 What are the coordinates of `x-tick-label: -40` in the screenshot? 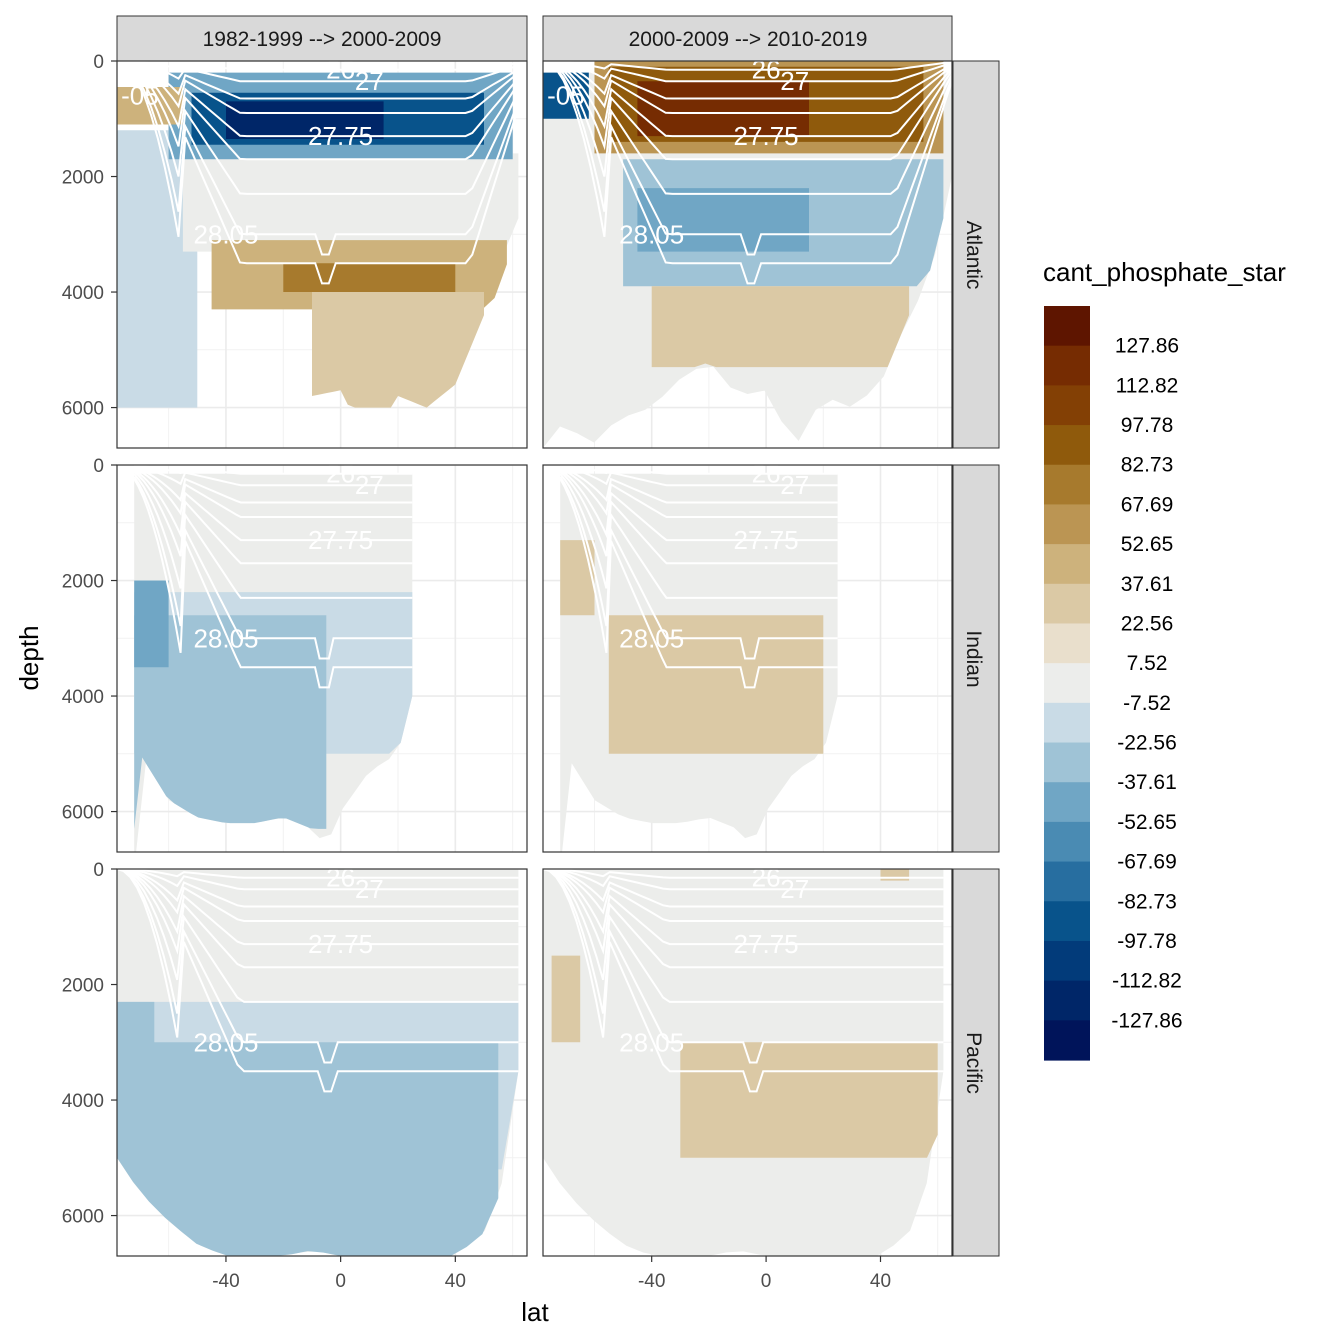 It's located at (651, 1281).